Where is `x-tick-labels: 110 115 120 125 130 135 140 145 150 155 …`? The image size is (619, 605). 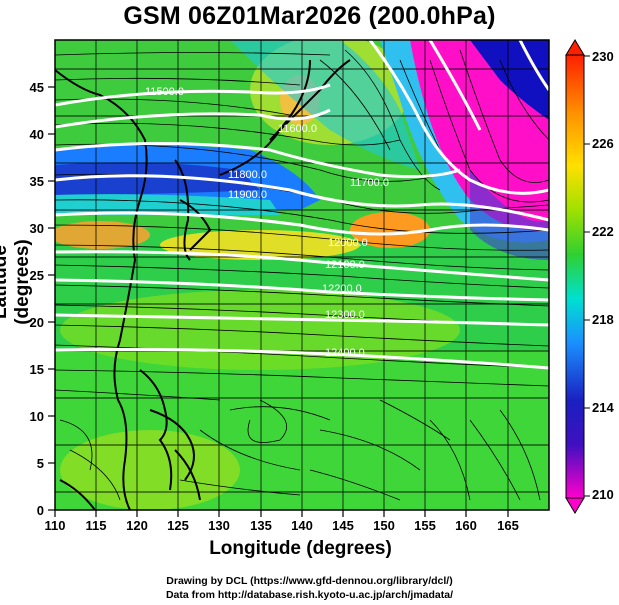
x-tick-labels: 110 115 120 125 130 135 140 145 150 155 … is located at coordinates (282, 525).